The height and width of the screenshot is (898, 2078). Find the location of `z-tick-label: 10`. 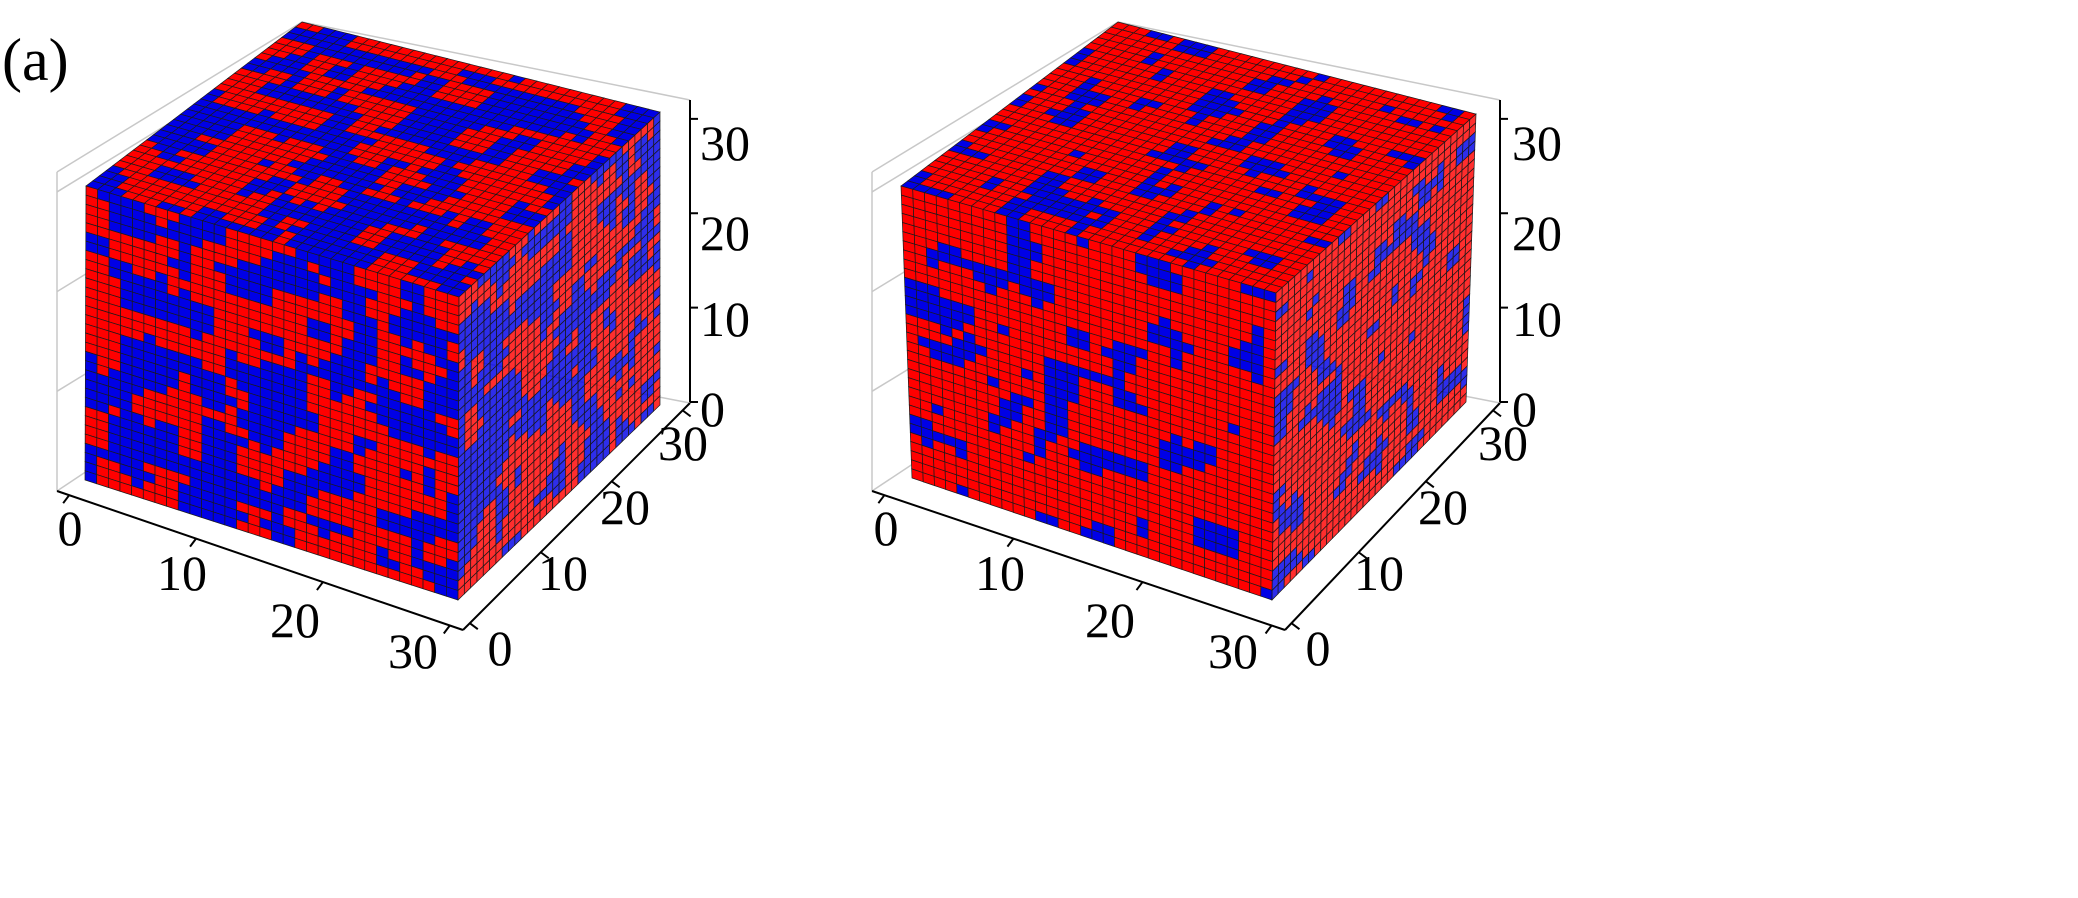

z-tick-label: 10 is located at coordinates (725, 319).